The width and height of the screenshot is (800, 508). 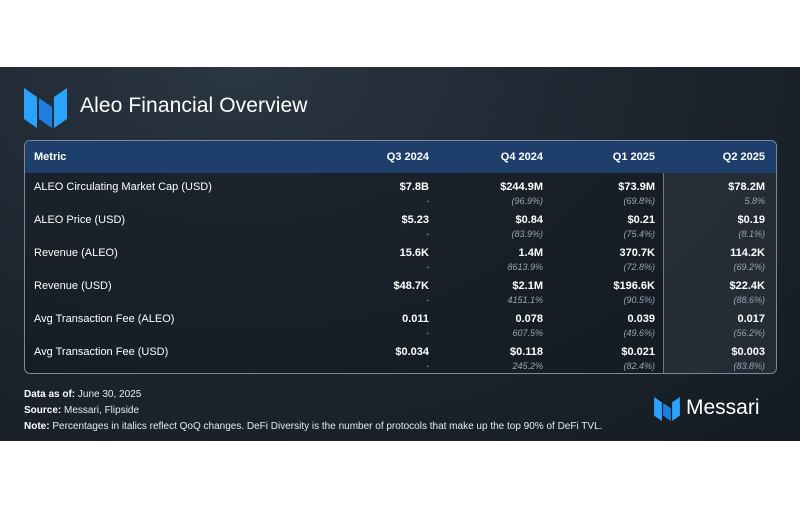 I want to click on value-q1-2025: 370.7K, so click(x=637, y=253).